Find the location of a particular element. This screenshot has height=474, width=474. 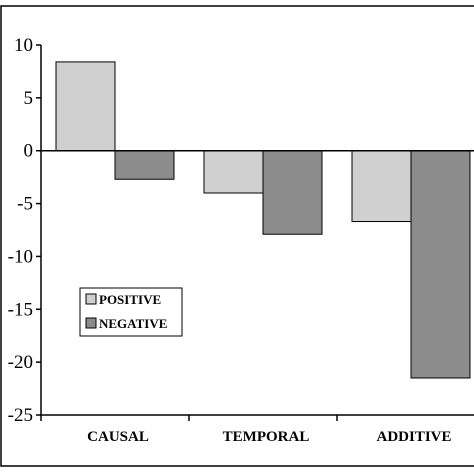

legend-label-positive: POSITIVE is located at coordinates (130, 299).